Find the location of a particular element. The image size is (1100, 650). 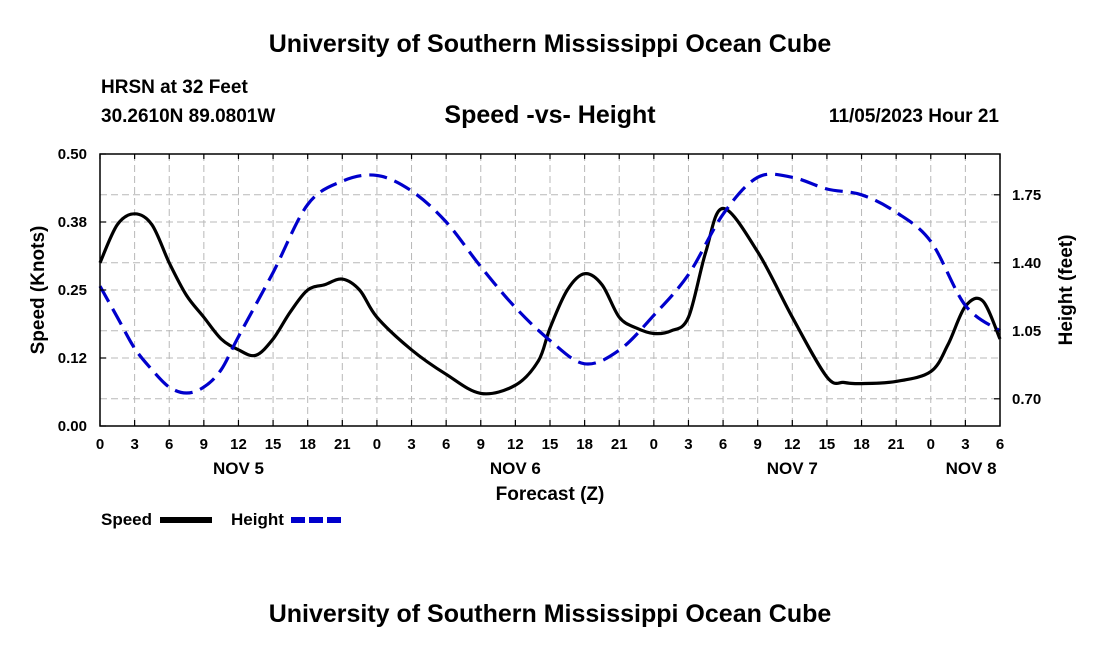

y-tick-label-right: 0.70 is located at coordinates (1026, 399).